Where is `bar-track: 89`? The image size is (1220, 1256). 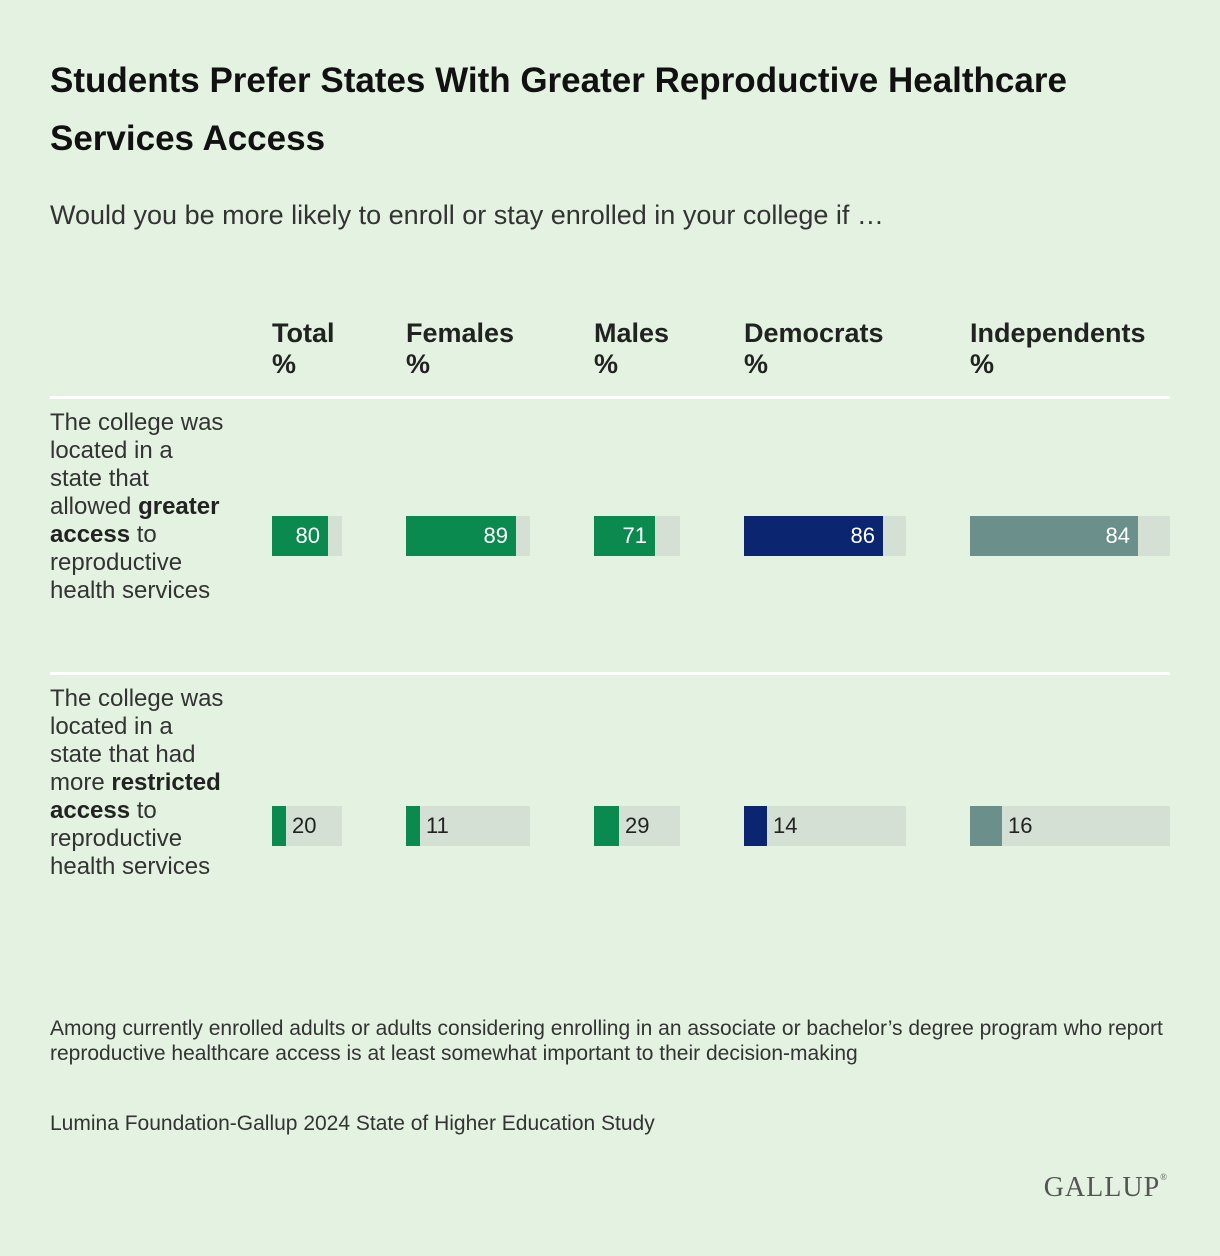 bar-track: 89 is located at coordinates (468, 536).